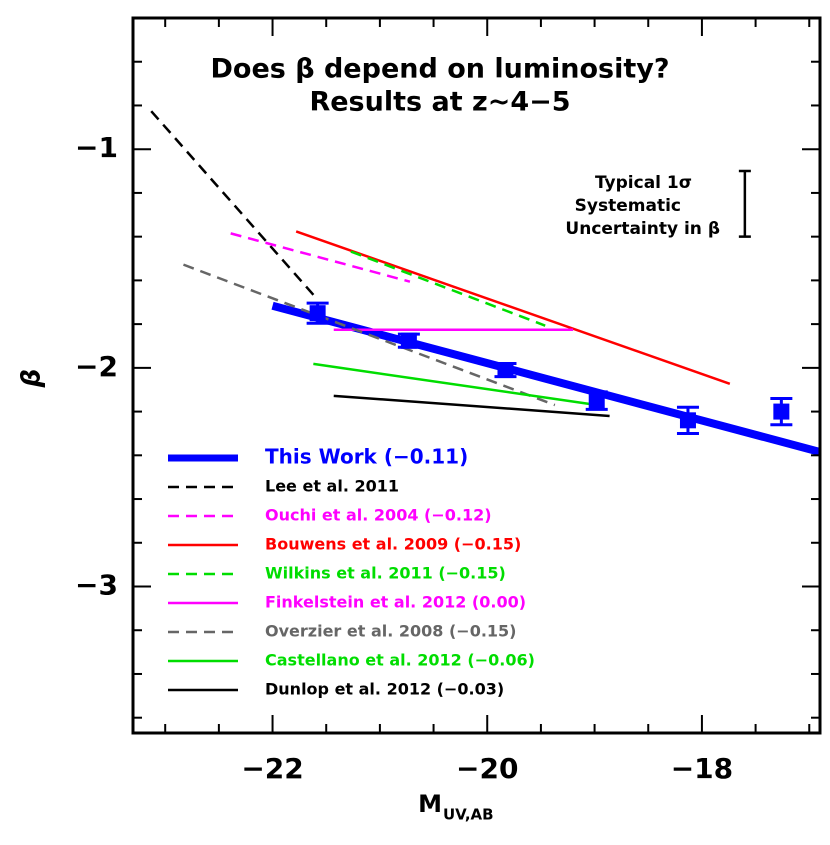 The width and height of the screenshot is (830, 845). I want to click on x-axis-label: M, so click(430, 804).